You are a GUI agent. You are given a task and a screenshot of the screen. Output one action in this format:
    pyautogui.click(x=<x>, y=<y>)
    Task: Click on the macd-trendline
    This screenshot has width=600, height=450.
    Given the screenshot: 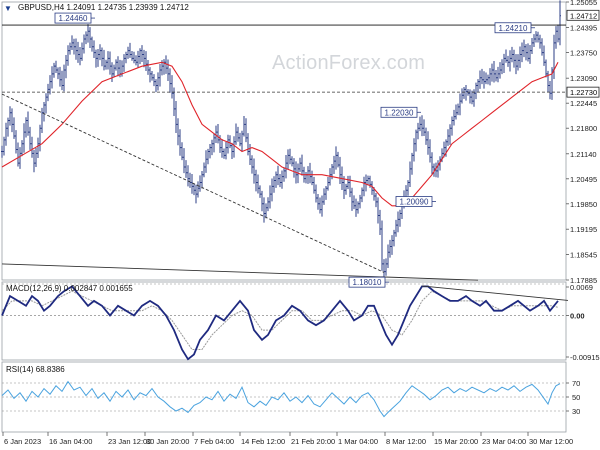 What is the action you would take?
    pyautogui.click(x=495, y=293)
    